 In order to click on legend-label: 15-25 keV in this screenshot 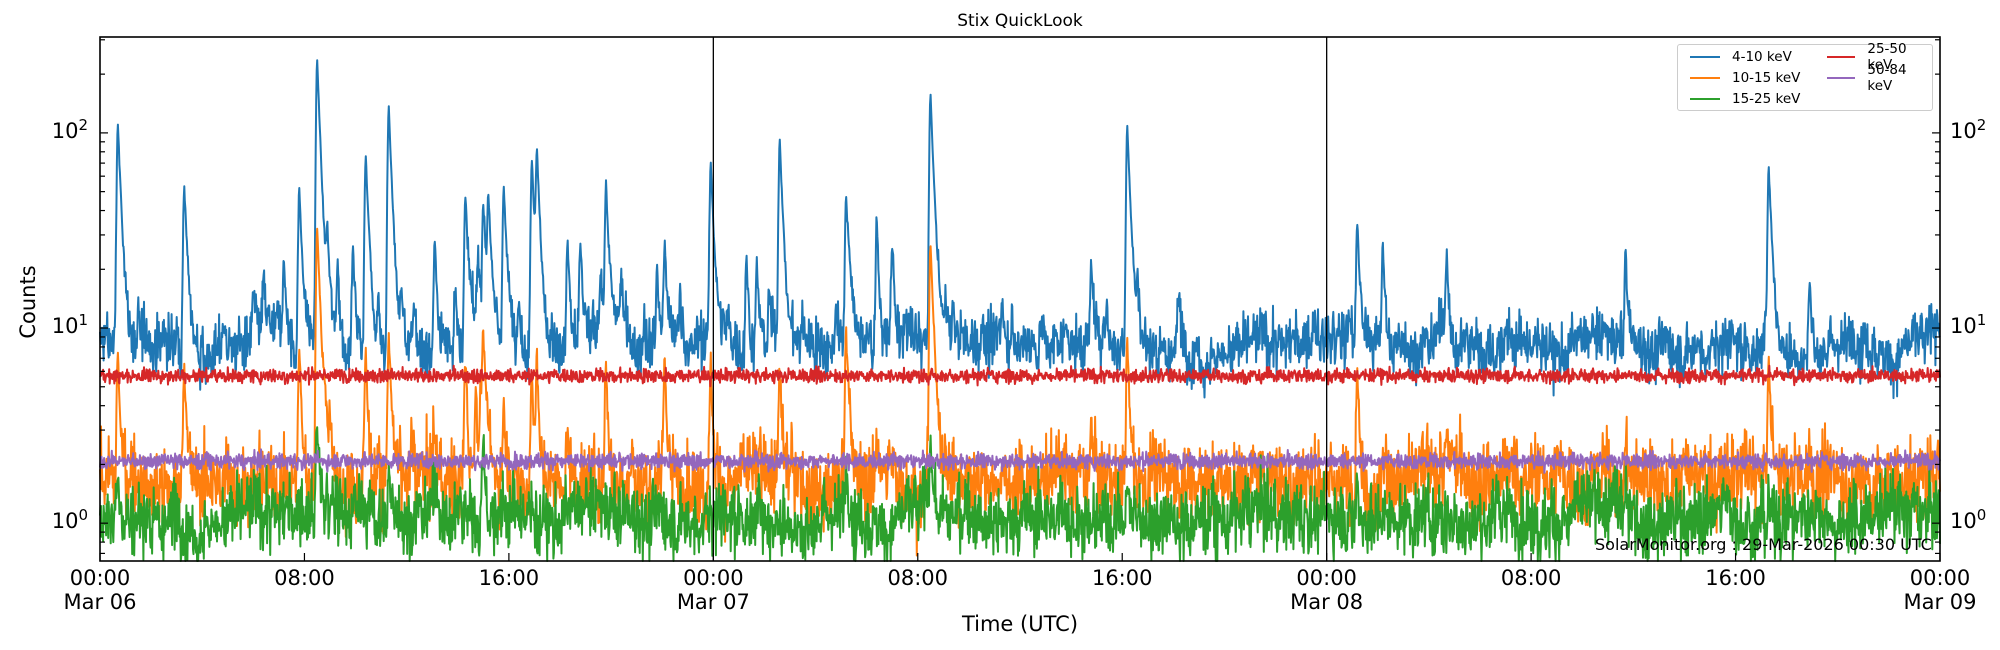, I will do `click(1766, 99)`.